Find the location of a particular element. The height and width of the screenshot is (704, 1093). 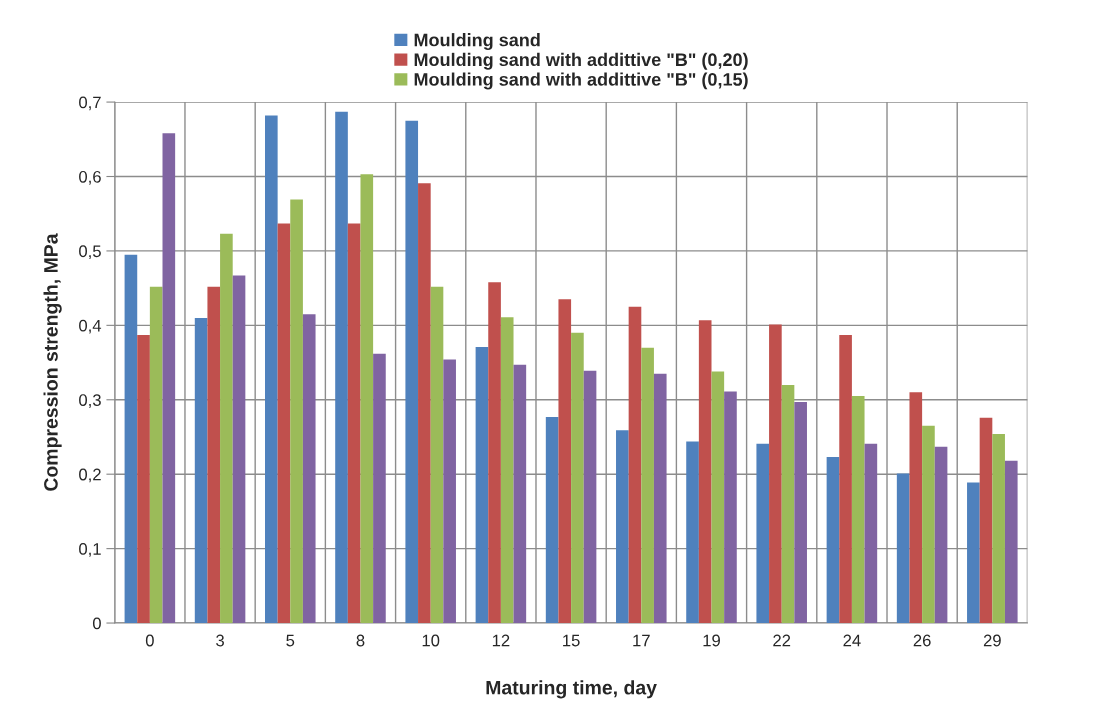

x-tick-label: 19 is located at coordinates (711, 640).